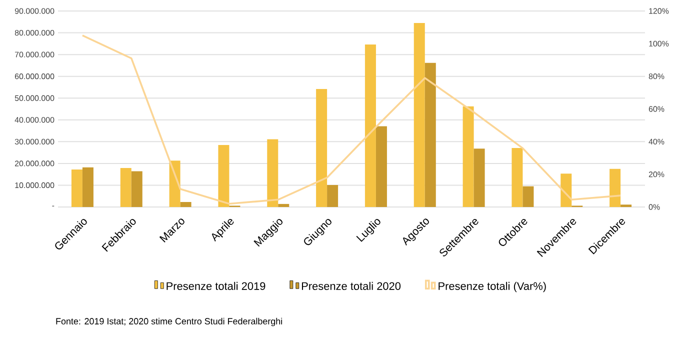 Image resolution: width=680 pixels, height=340 pixels. What do you see at coordinates (351, 286) in the screenshot?
I see `legend-label: Presenze totali 2020` at bounding box center [351, 286].